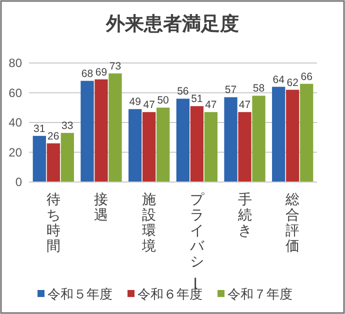 Image resolution: width=345 pixels, height=314 pixels. I want to click on data-label: 66, so click(306, 76).